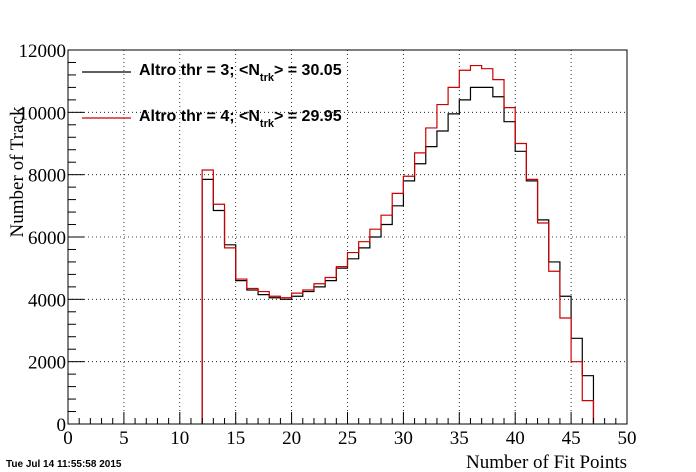 This screenshot has height=472, width=696. I want to click on x-tick-label: 5, so click(124, 438).